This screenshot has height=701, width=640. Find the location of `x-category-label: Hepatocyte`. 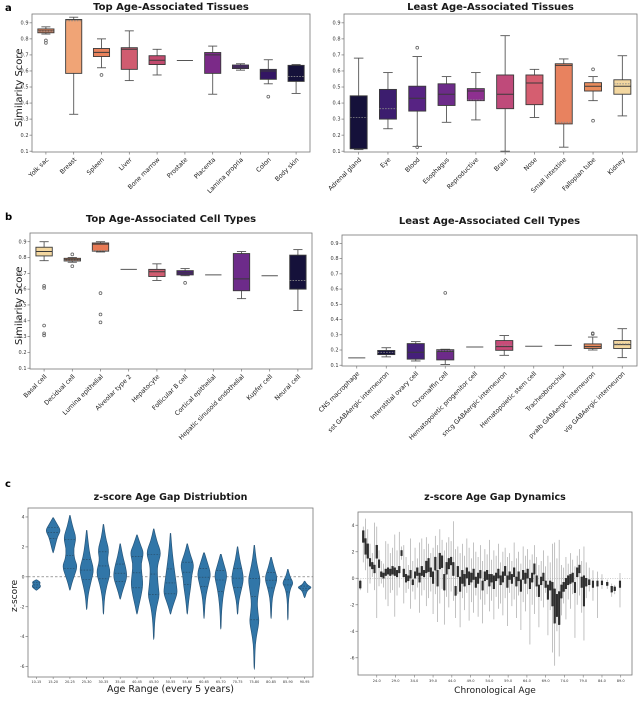

x-category-label: Hepatocyte is located at coordinates (146, 388).